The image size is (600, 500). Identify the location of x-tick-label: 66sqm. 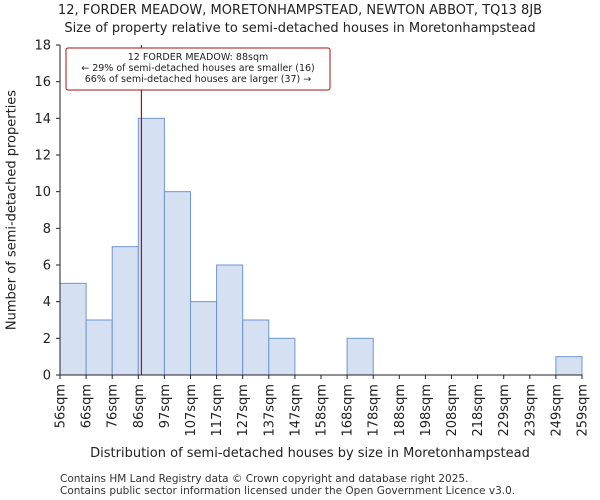
(87, 406).